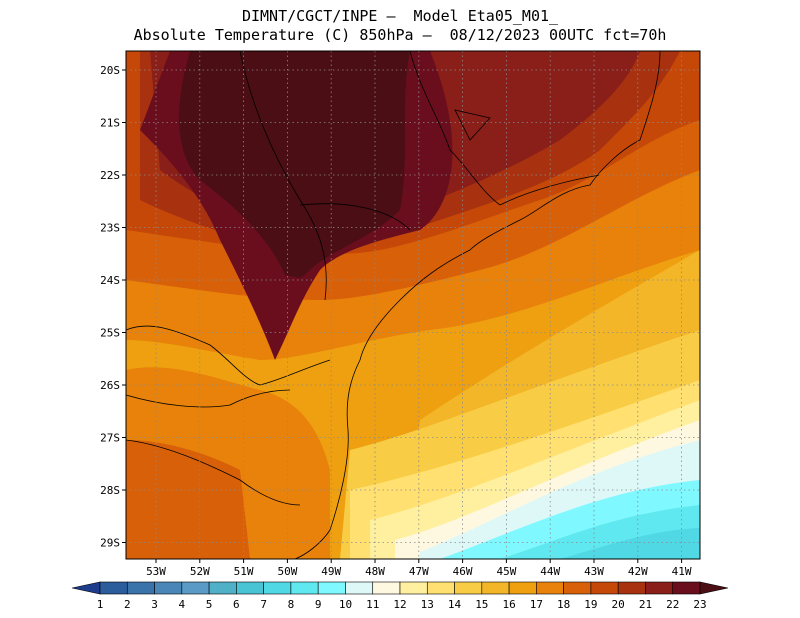  Describe the element at coordinates (156, 571) in the screenshot. I see `lon-label: 53W` at that location.